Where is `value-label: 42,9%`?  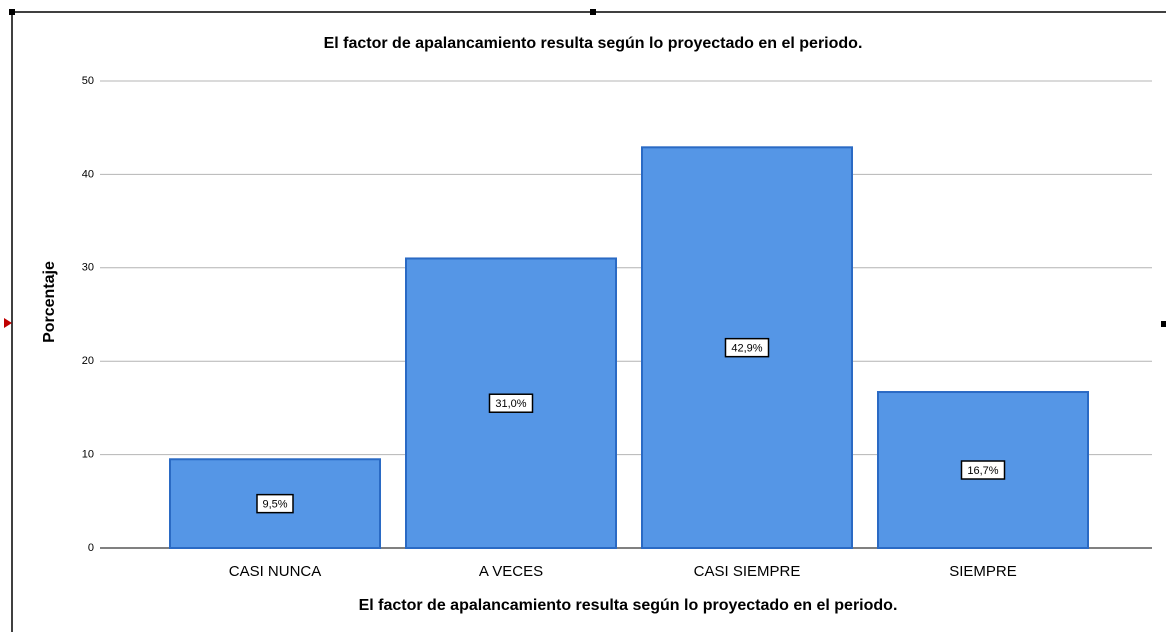 value-label: 42,9% is located at coordinates (746, 349).